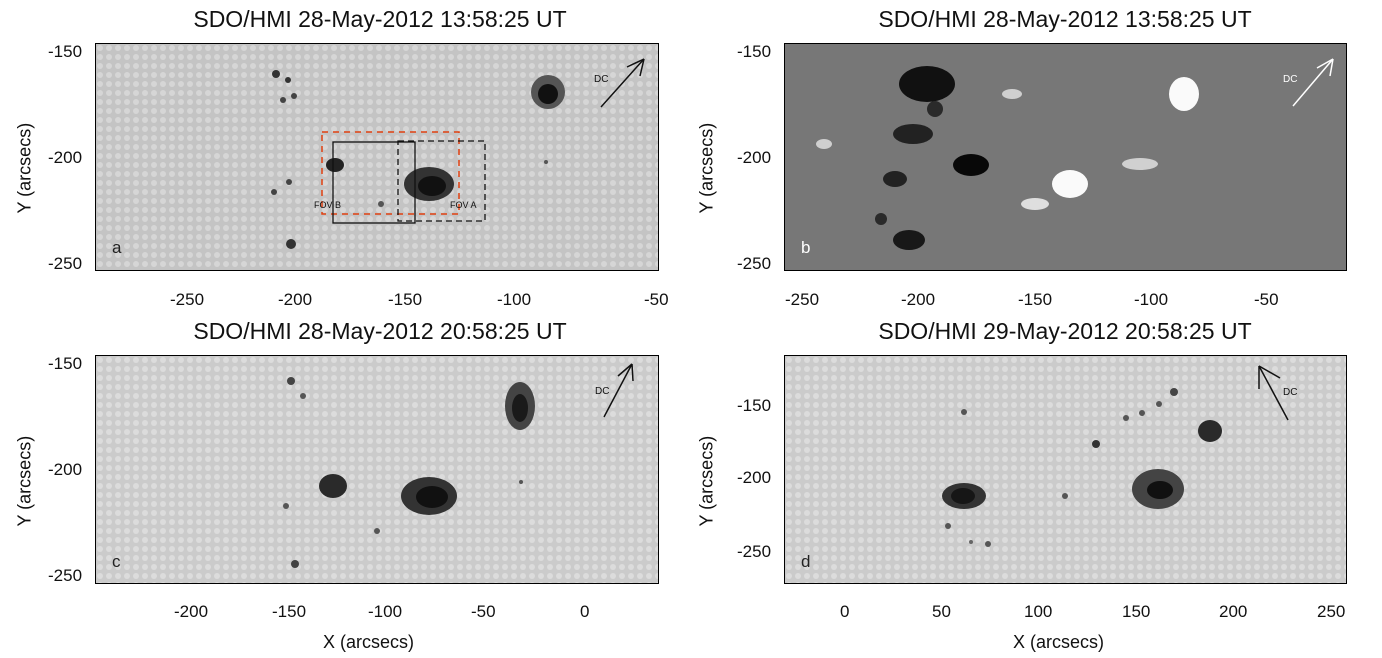 The height and width of the screenshot is (658, 1382). I want to click on panel-b-dc-label: DC, so click(1290, 79).